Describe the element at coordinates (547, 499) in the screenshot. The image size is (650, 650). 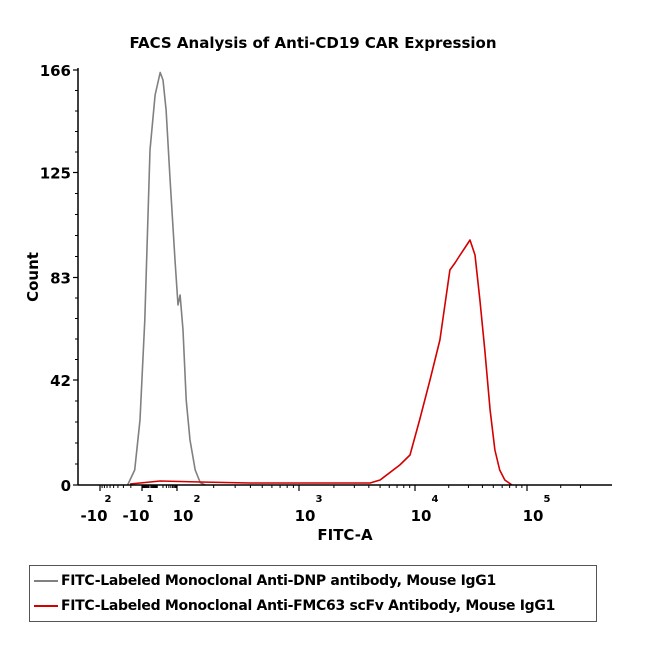
I see `x-tick-exponent: 5` at that location.